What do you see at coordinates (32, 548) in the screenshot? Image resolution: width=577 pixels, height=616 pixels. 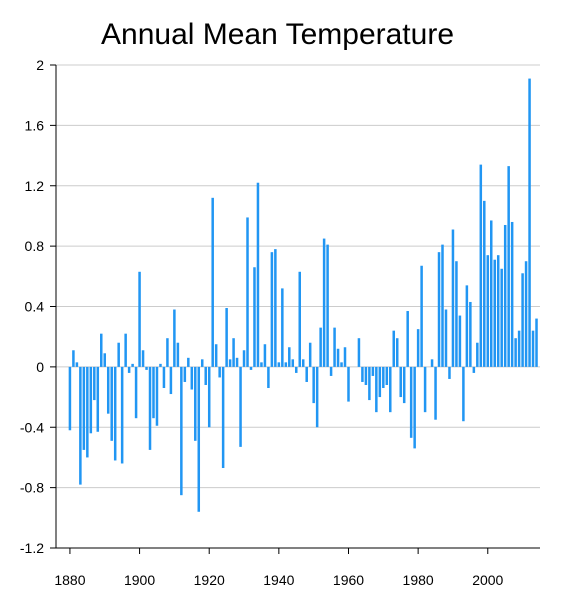 I see `y-tick-label: -1.2` at bounding box center [32, 548].